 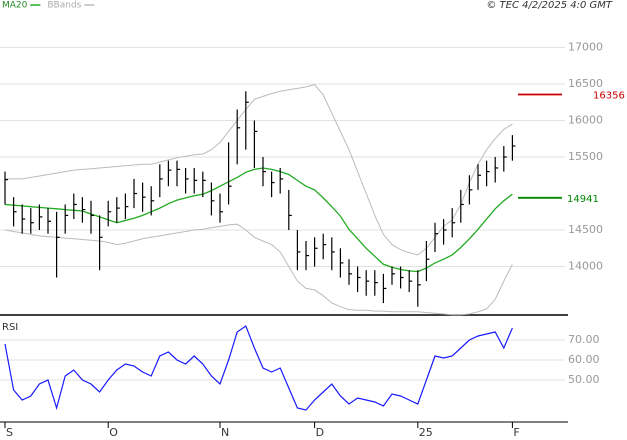 I want to click on x-tick-label: 25, so click(x=426, y=432).